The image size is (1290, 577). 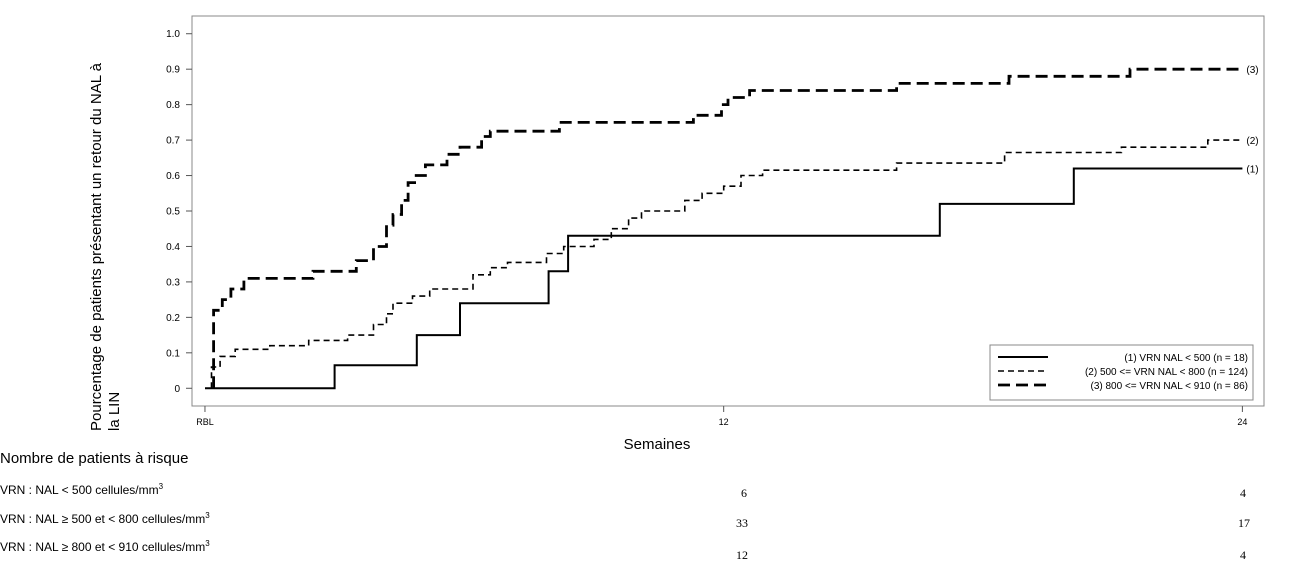 What do you see at coordinates (721, 416) in the screenshot?
I see `x-axis: RBL 12 24` at bounding box center [721, 416].